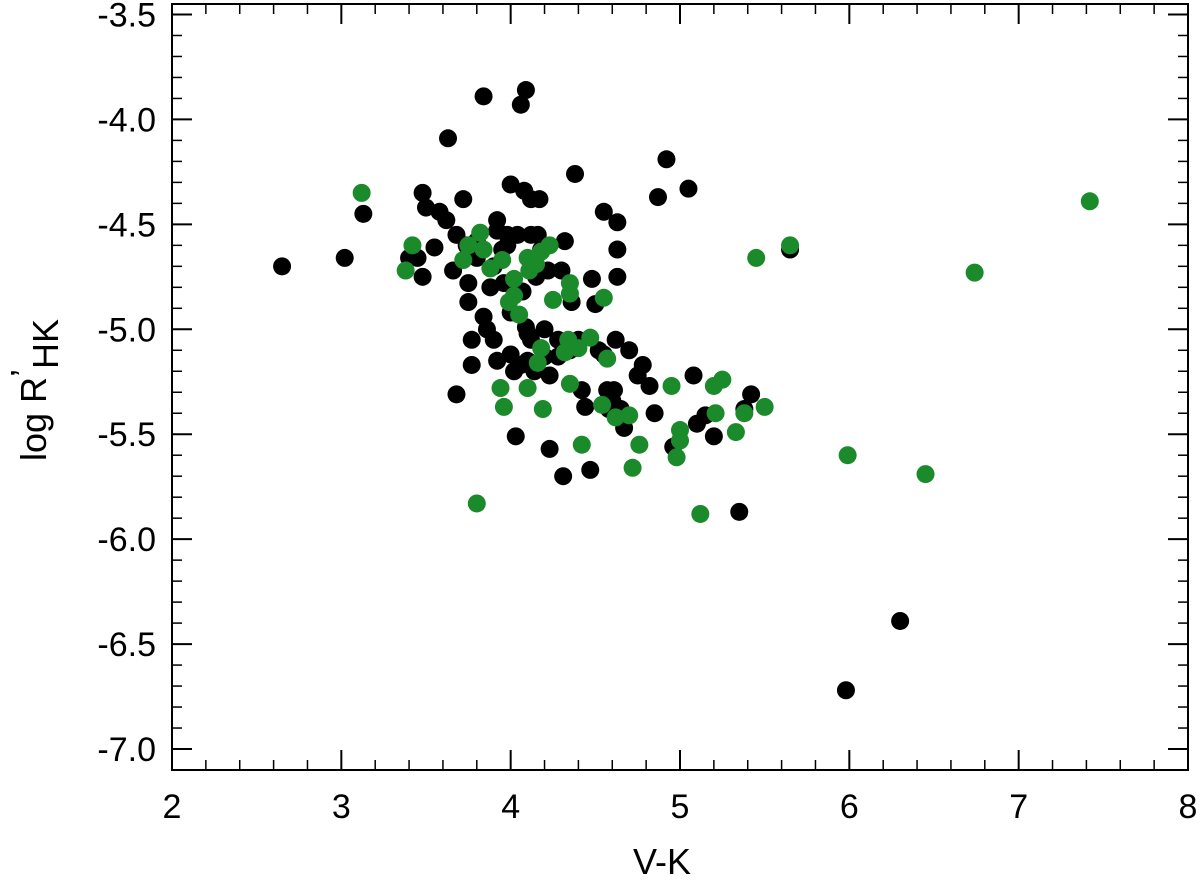 This screenshot has height=887, width=1200. What do you see at coordinates (510, 807) in the screenshot?
I see `x-tick-label: 4` at bounding box center [510, 807].